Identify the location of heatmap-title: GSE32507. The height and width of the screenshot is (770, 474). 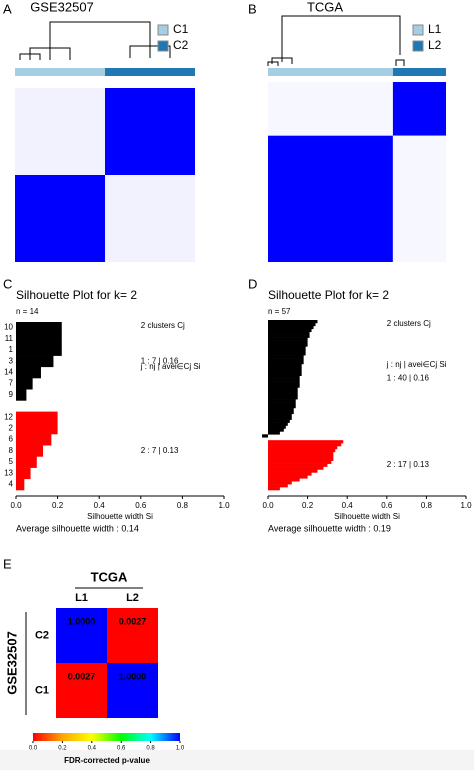
(62, 7).